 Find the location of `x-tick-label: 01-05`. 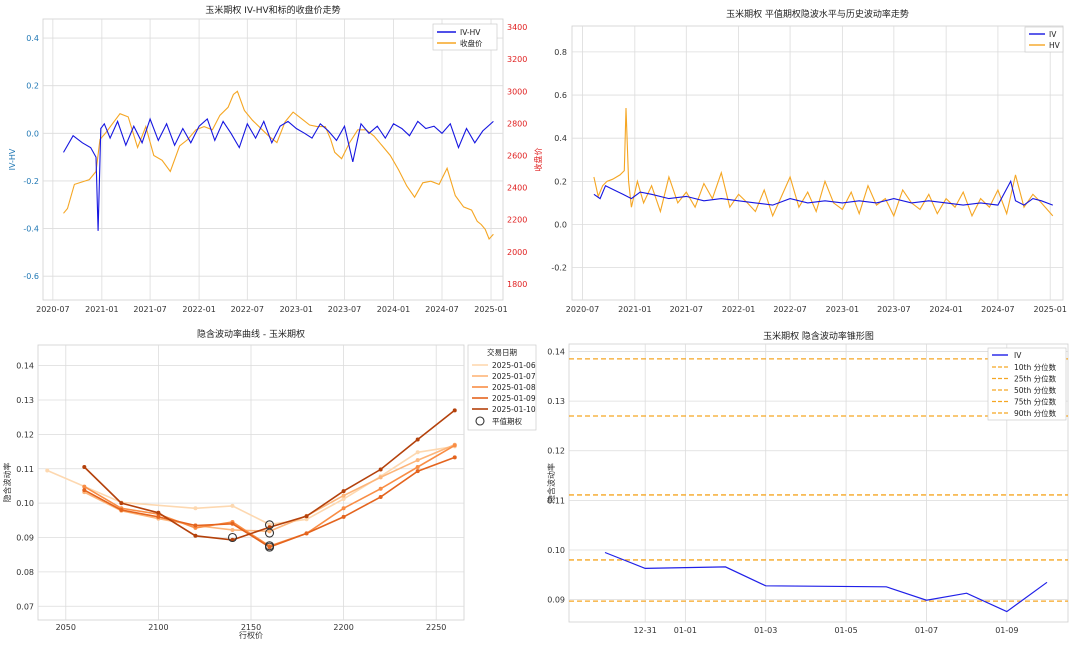

x-tick-label: 01-05 is located at coordinates (845, 630).